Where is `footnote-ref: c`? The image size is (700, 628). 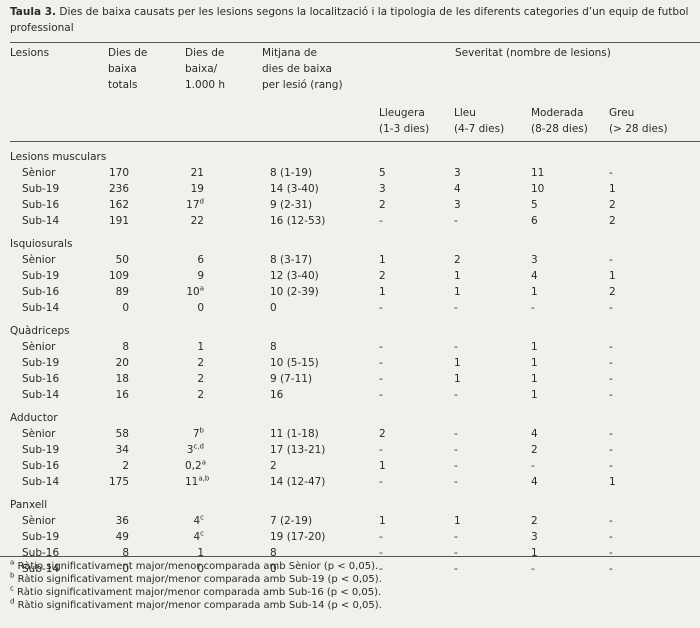
footnote-ref: c is located at coordinates (202, 517).